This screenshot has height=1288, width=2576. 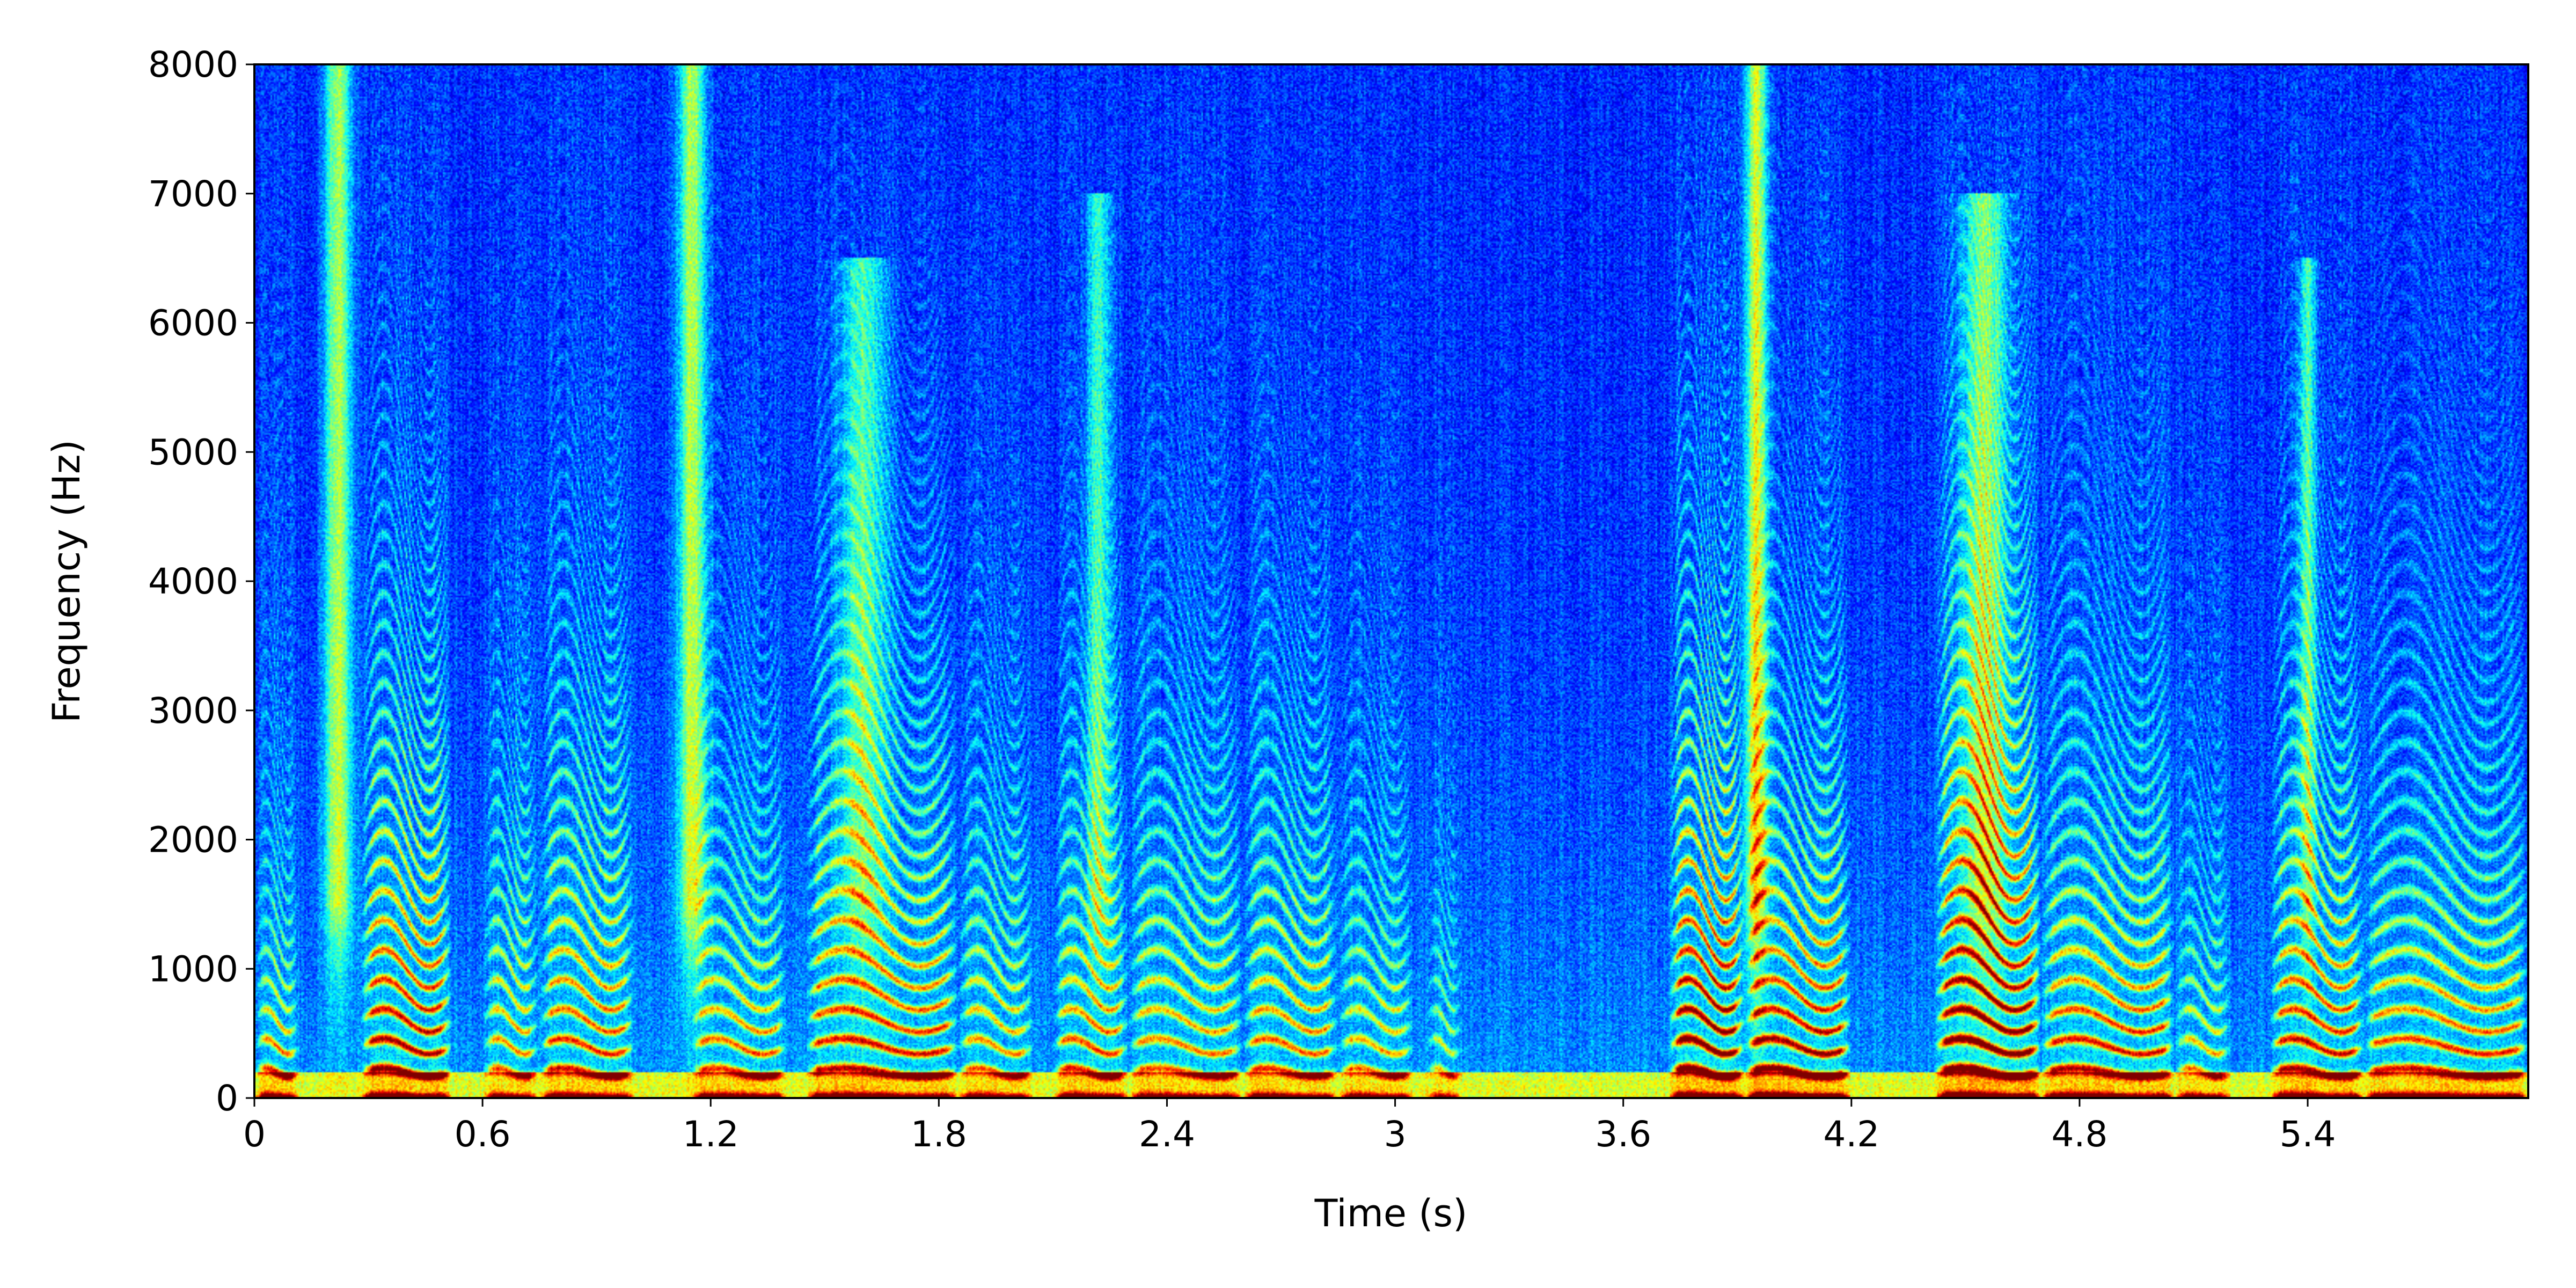 What do you see at coordinates (483, 1134) in the screenshot?
I see `x-tick-label: 0.6` at bounding box center [483, 1134].